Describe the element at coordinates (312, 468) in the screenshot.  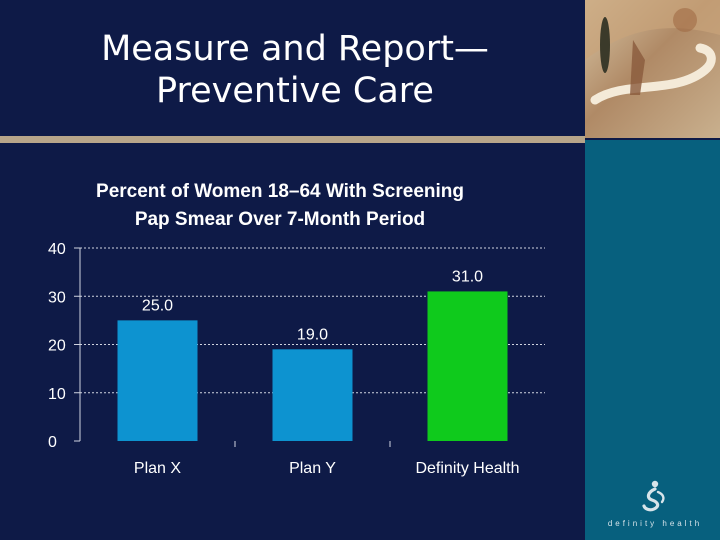
I see `x-tick-label: Plan Y` at that location.